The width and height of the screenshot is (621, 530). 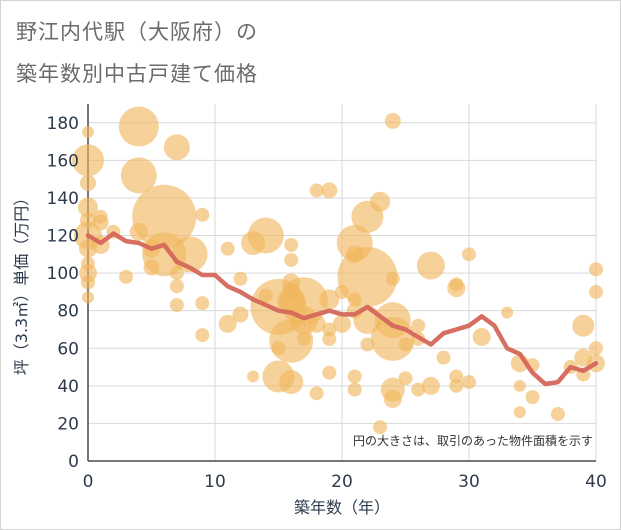 I want to click on chart-title-line-2: 築年数別中古戸建て価格, so click(x=137, y=74).